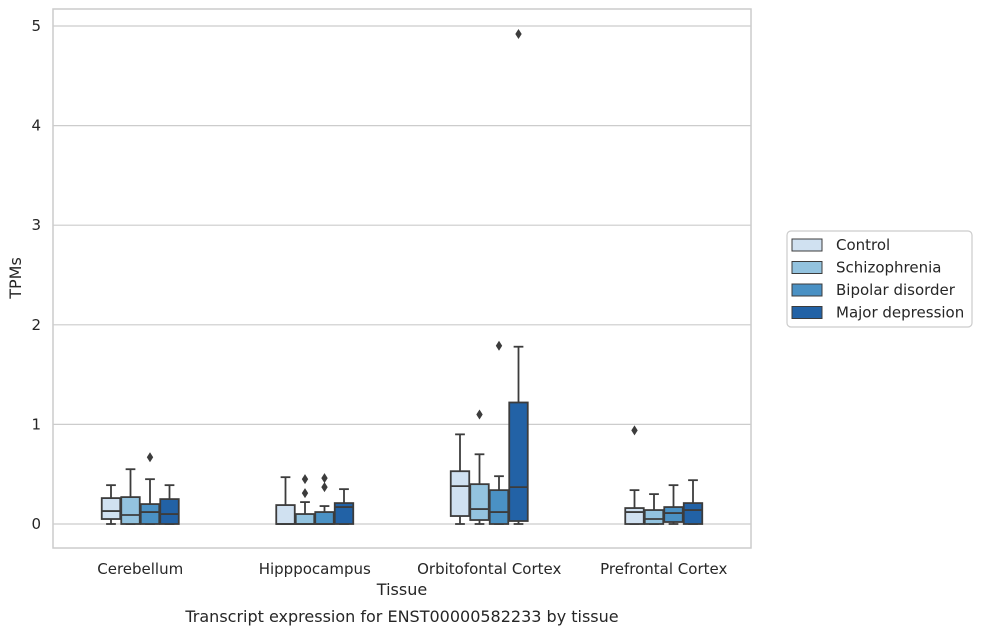 The width and height of the screenshot is (983, 634). What do you see at coordinates (315, 569) in the screenshot?
I see `x-tick-label-1: Hipppocampus` at bounding box center [315, 569].